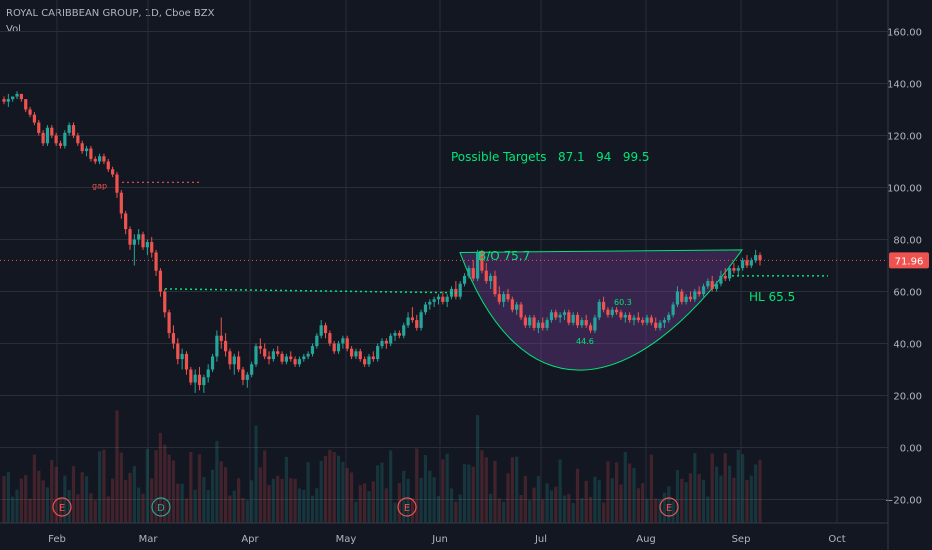 The height and width of the screenshot is (550, 932). I want to click on last-price-tag: 71.96, so click(909, 260).